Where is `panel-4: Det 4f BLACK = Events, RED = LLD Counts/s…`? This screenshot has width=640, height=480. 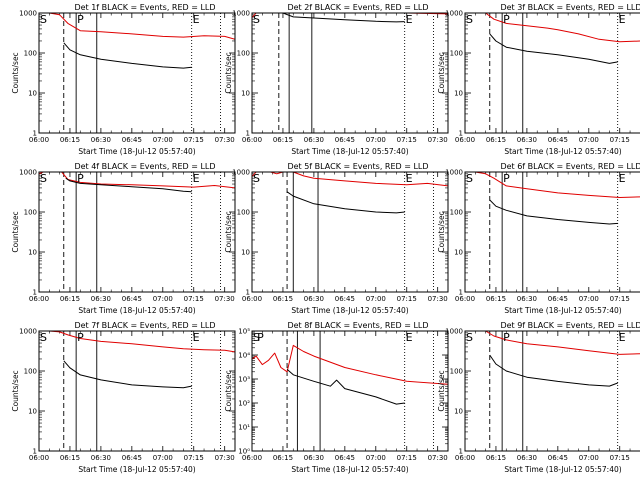 panel-4: Det 4f BLACK = Events, RED = LLD Counts/s… is located at coordinates (123, 238).